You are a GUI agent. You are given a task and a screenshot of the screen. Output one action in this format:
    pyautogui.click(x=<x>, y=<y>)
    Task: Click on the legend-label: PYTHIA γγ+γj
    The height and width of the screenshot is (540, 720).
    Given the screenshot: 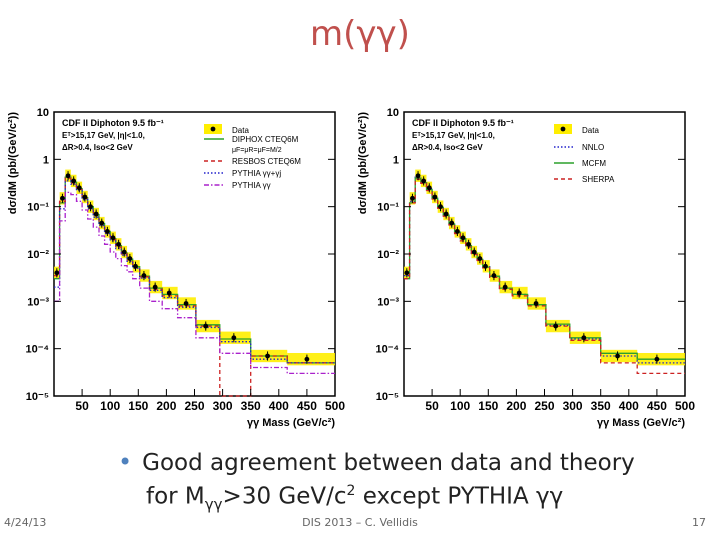 What is the action you would take?
    pyautogui.click(x=256, y=173)
    